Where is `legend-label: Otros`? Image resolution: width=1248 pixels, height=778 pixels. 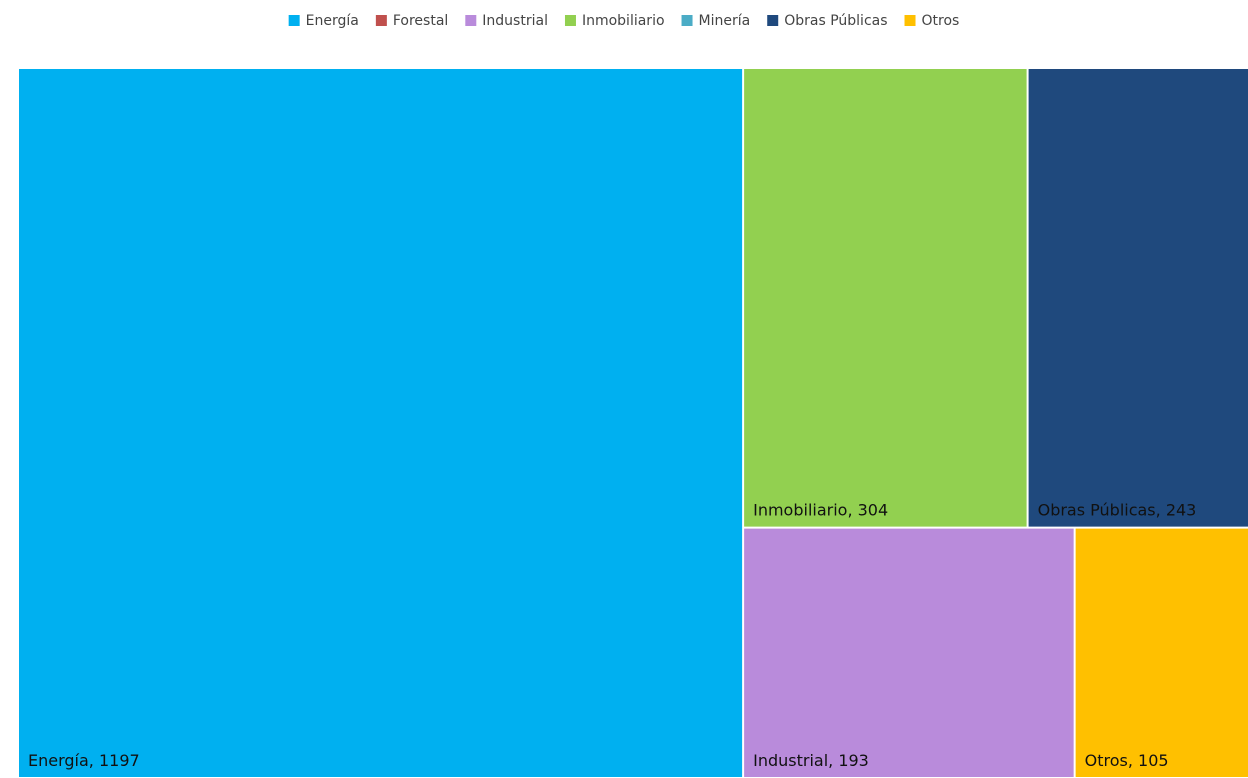
legend-label: Otros is located at coordinates (941, 21).